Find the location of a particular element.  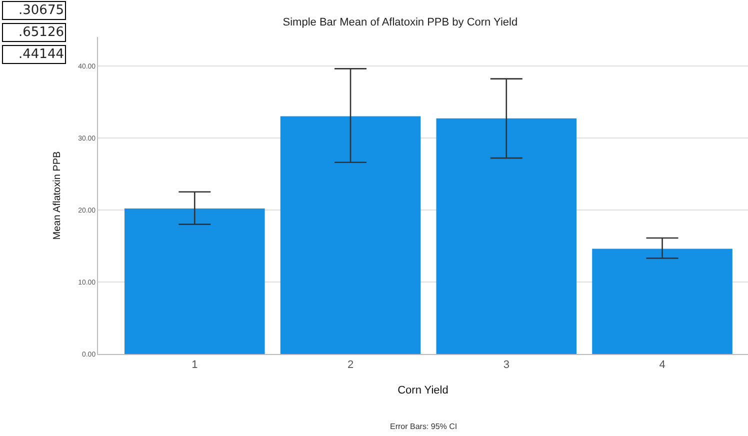

chart-title: Simple Bar Mean of Aflatoxin PPB by Corn Yield is located at coordinates (400, 22).